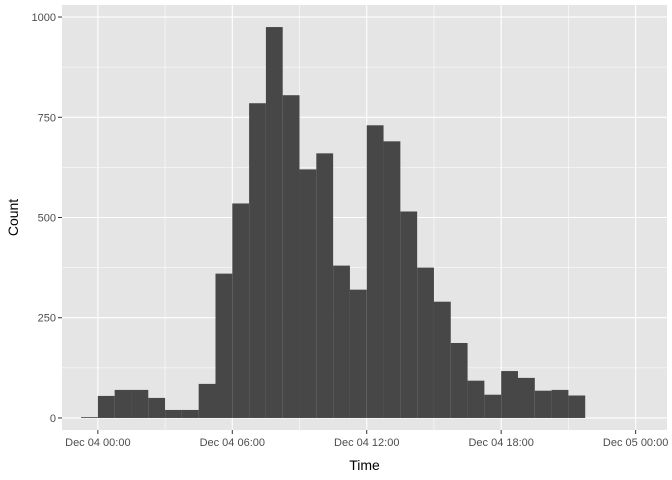 The height and width of the screenshot is (480, 672). Describe the element at coordinates (47, 118) in the screenshot. I see `y-tick-label: 750` at that location.